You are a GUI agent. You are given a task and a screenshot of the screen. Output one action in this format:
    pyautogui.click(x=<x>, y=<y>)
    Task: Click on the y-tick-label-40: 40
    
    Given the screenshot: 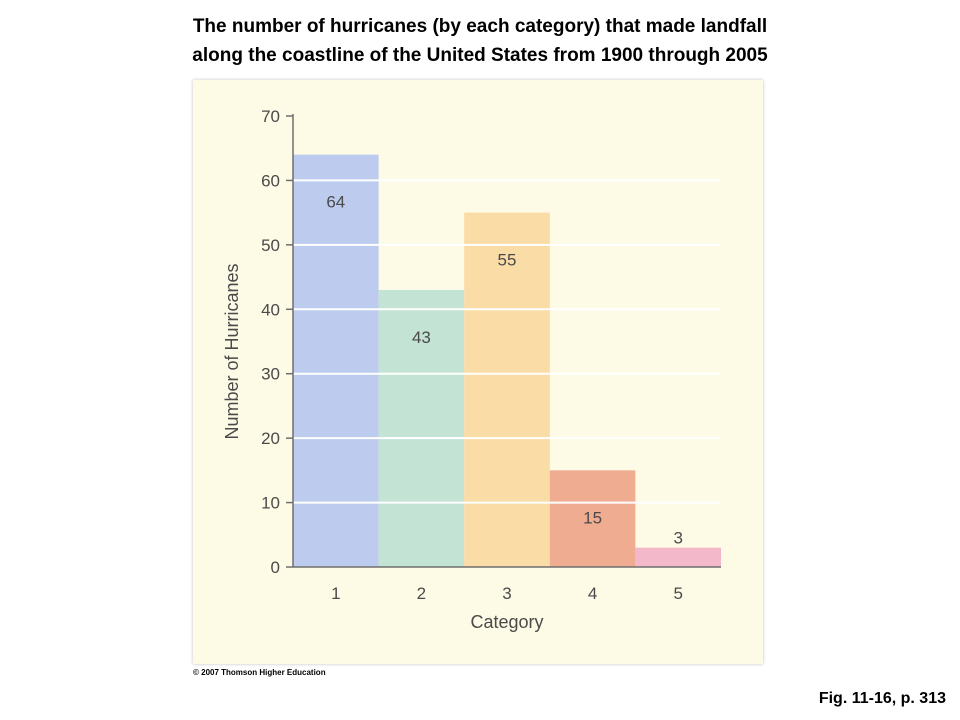 What is the action you would take?
    pyautogui.click(x=270, y=309)
    